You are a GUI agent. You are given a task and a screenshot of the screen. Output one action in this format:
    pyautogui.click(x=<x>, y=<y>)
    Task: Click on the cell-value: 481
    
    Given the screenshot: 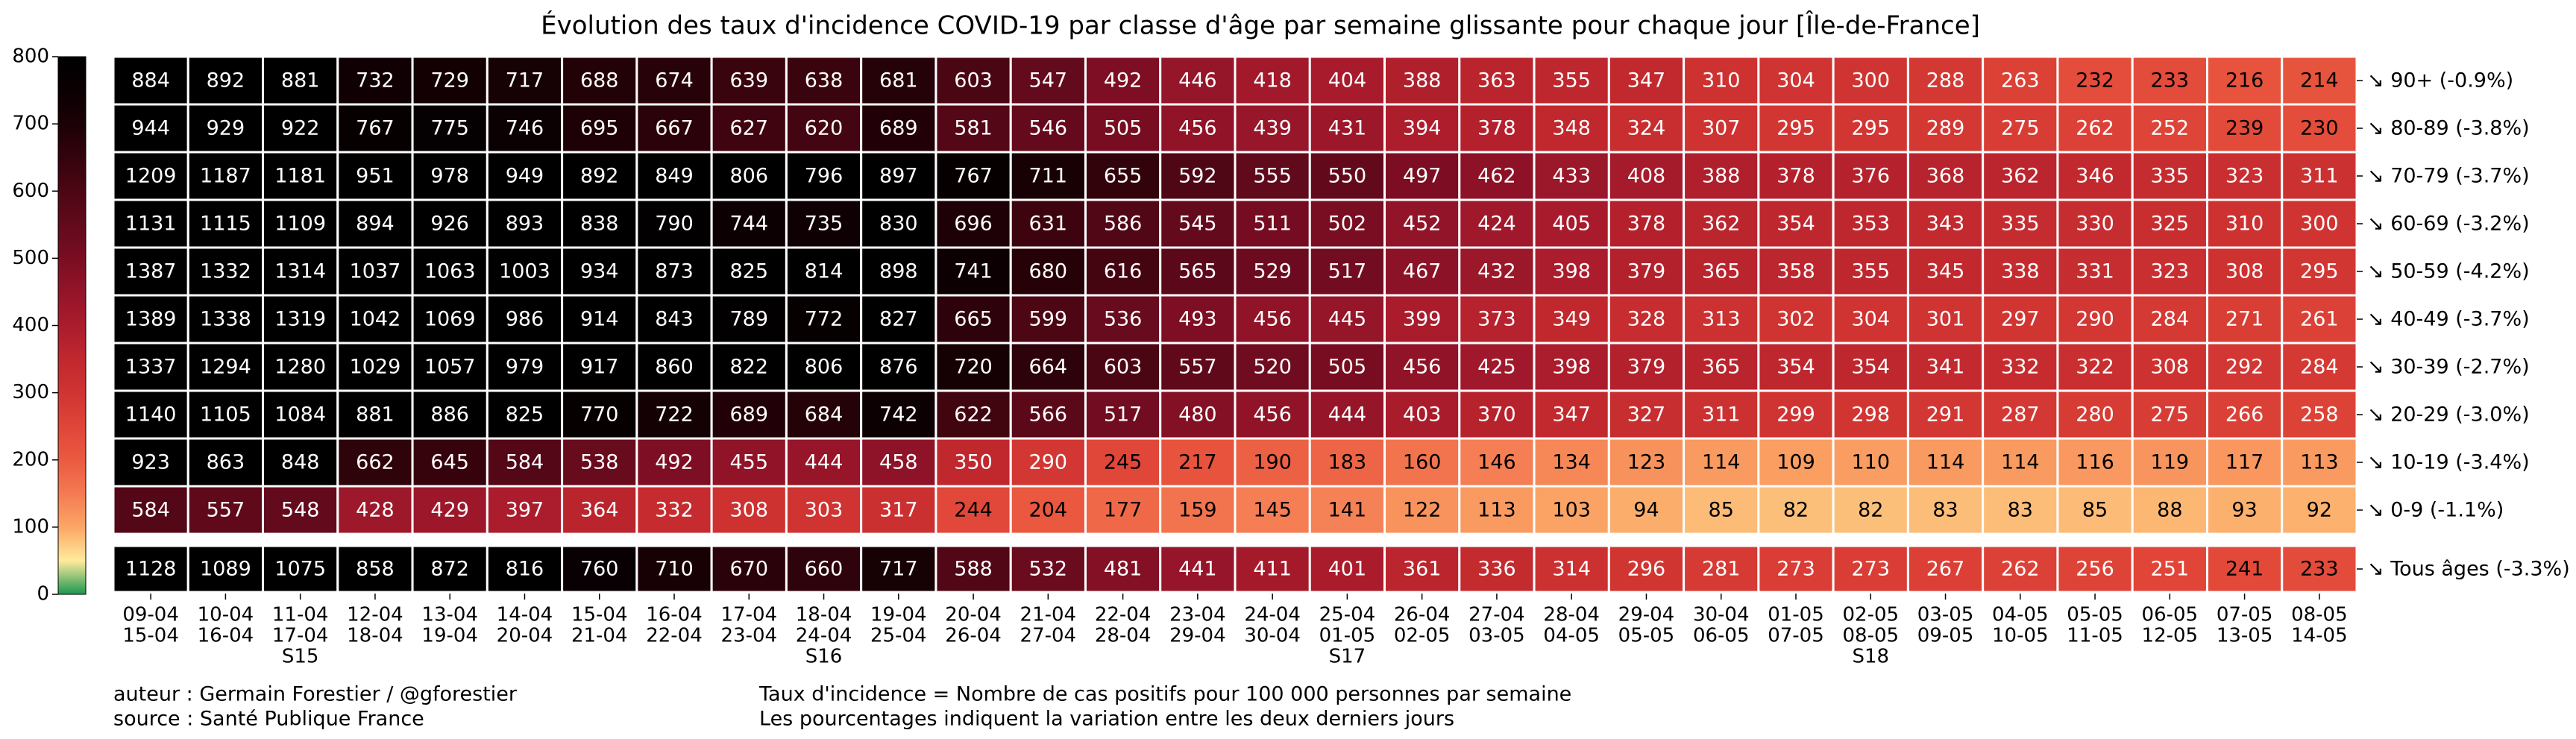 What is the action you would take?
    pyautogui.click(x=1124, y=569)
    